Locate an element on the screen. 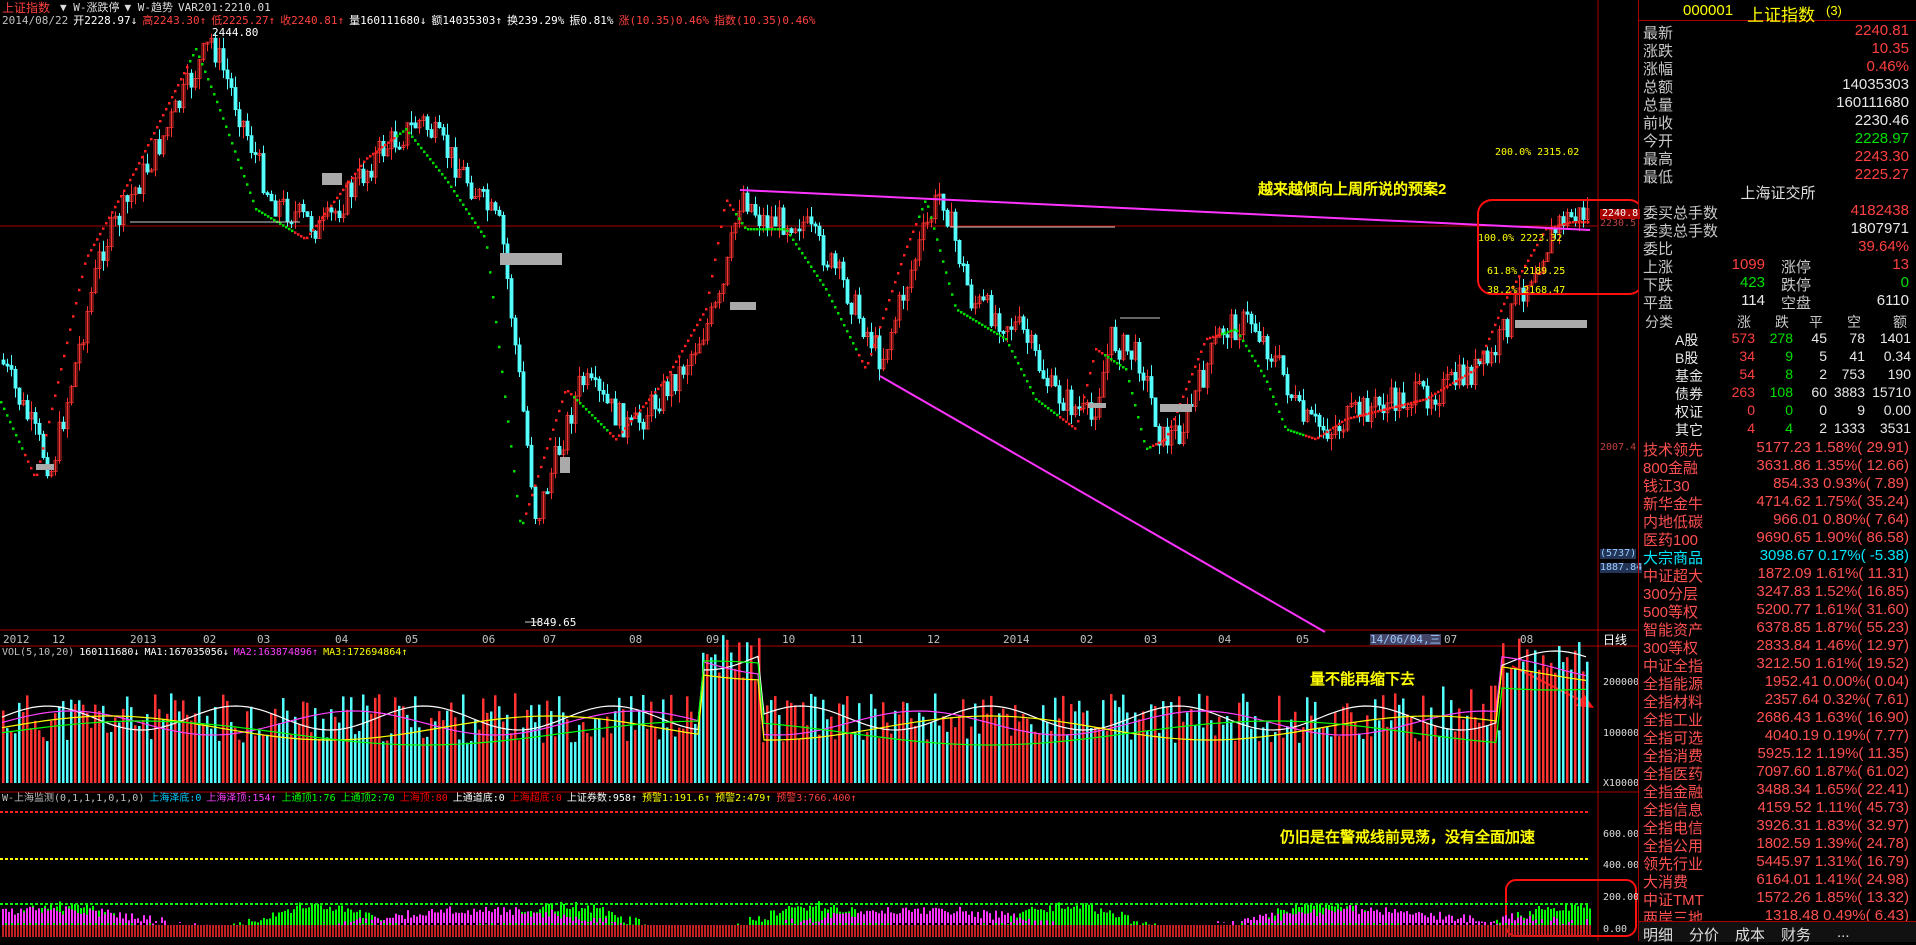 This screenshot has width=1916, height=945. indicator-tag: ▼ W-涨跌停 is located at coordinates (90, 7).